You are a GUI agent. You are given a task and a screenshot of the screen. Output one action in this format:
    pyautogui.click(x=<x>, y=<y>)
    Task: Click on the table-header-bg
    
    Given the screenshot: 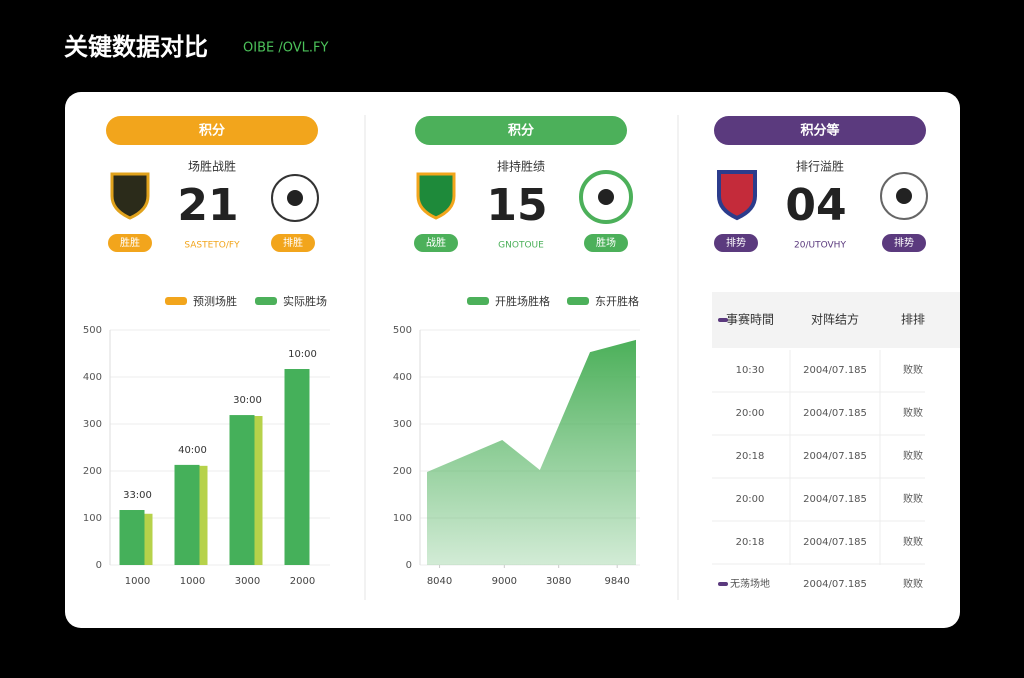 What is the action you would take?
    pyautogui.click(x=836, y=320)
    